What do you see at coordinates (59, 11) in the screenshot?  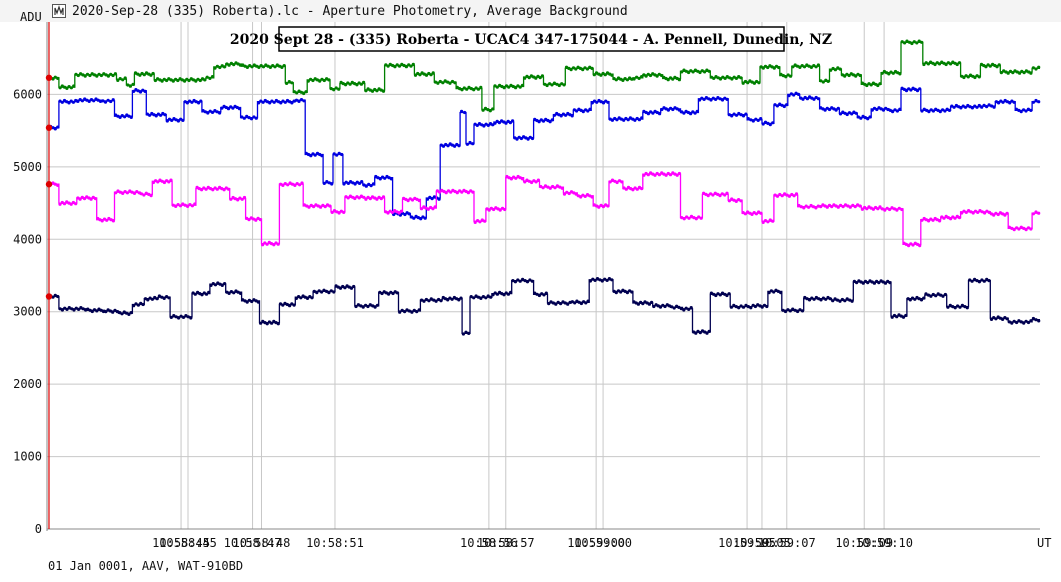 I see `lightcurve-app-icon` at bounding box center [59, 11].